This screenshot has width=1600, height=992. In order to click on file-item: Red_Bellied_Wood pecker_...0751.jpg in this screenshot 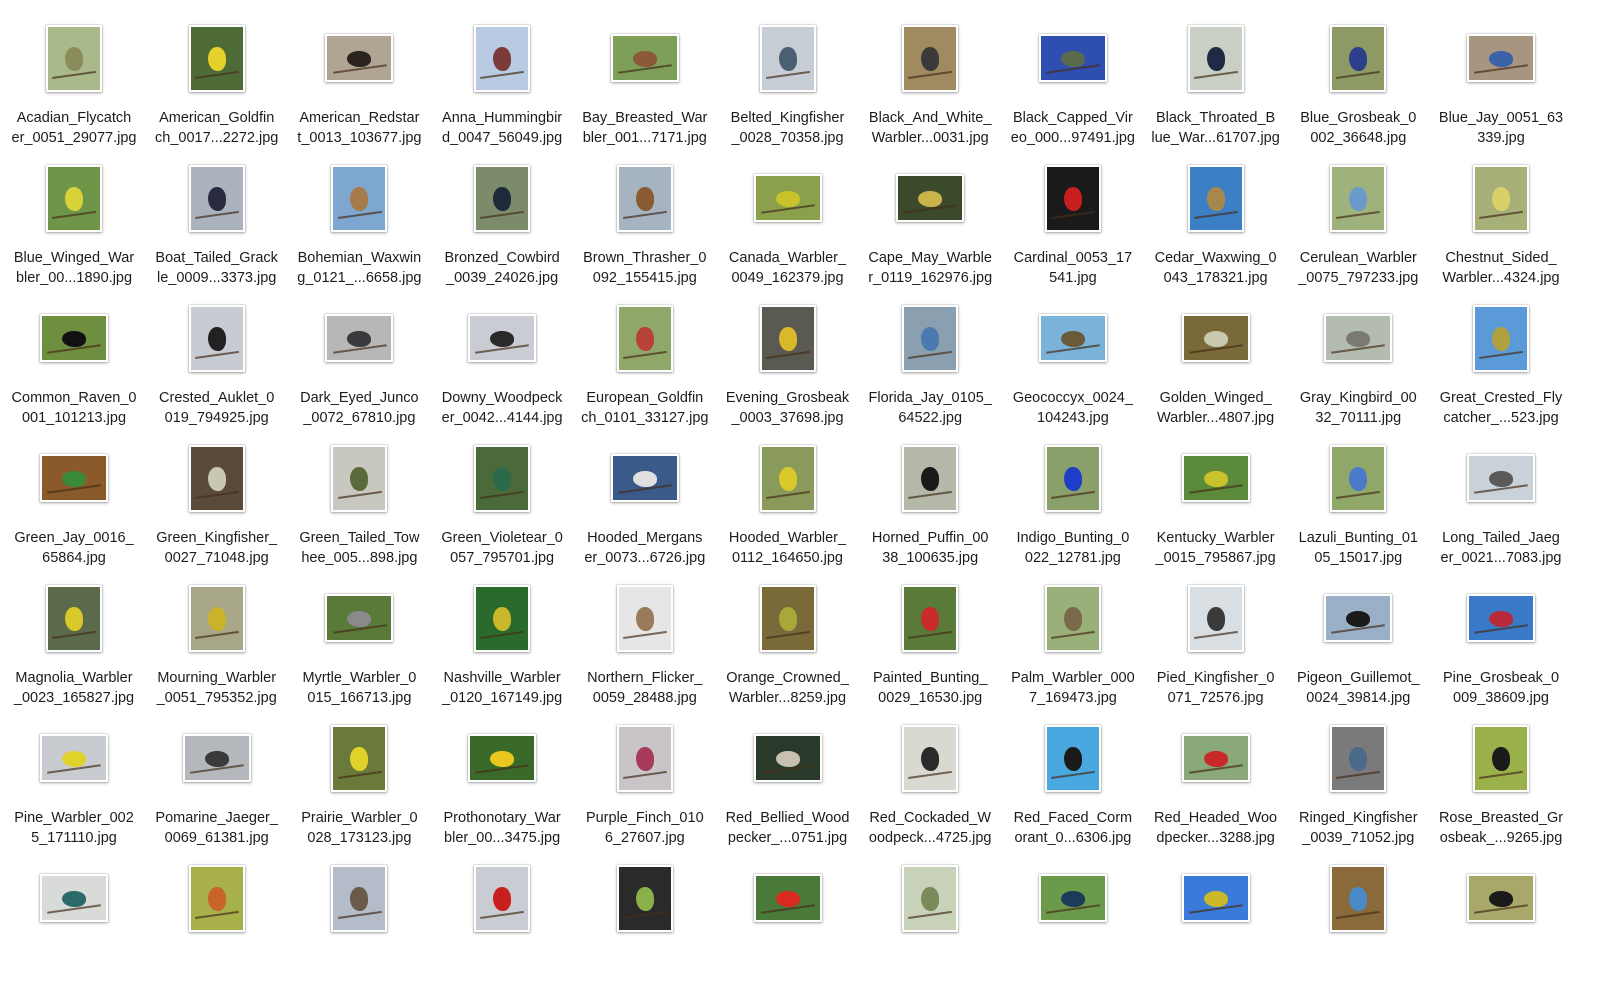, I will do `click(788, 782)`.